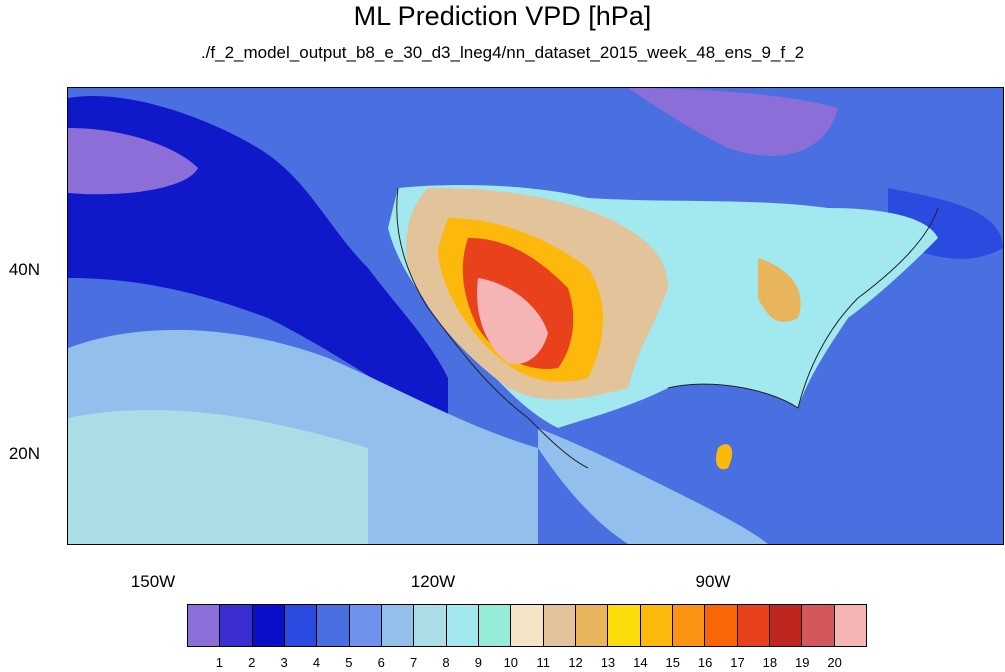  I want to click on colorbar-tick-label: 6, so click(381, 662).